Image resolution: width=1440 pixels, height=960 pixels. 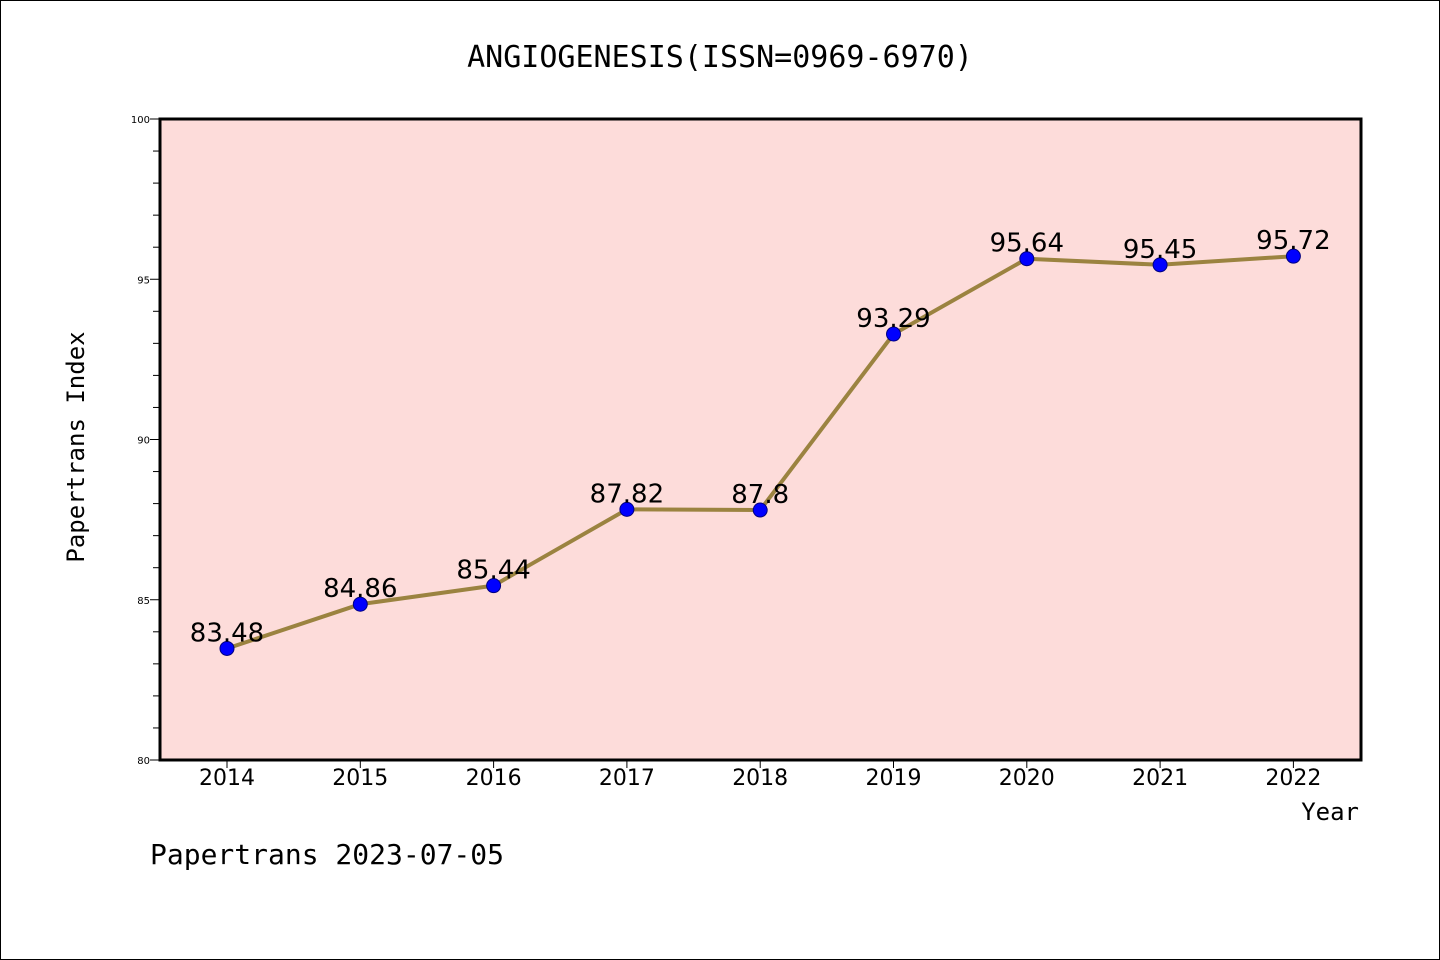 What do you see at coordinates (1330, 812) in the screenshot?
I see `x-axis-label: Year` at bounding box center [1330, 812].